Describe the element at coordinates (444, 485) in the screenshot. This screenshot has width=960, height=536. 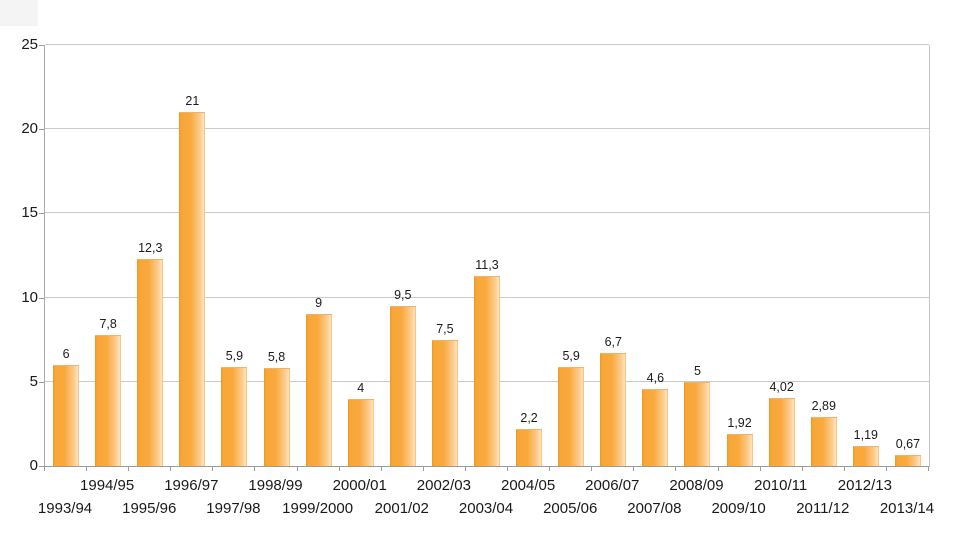
I see `x-tick-label: 2002/03` at that location.